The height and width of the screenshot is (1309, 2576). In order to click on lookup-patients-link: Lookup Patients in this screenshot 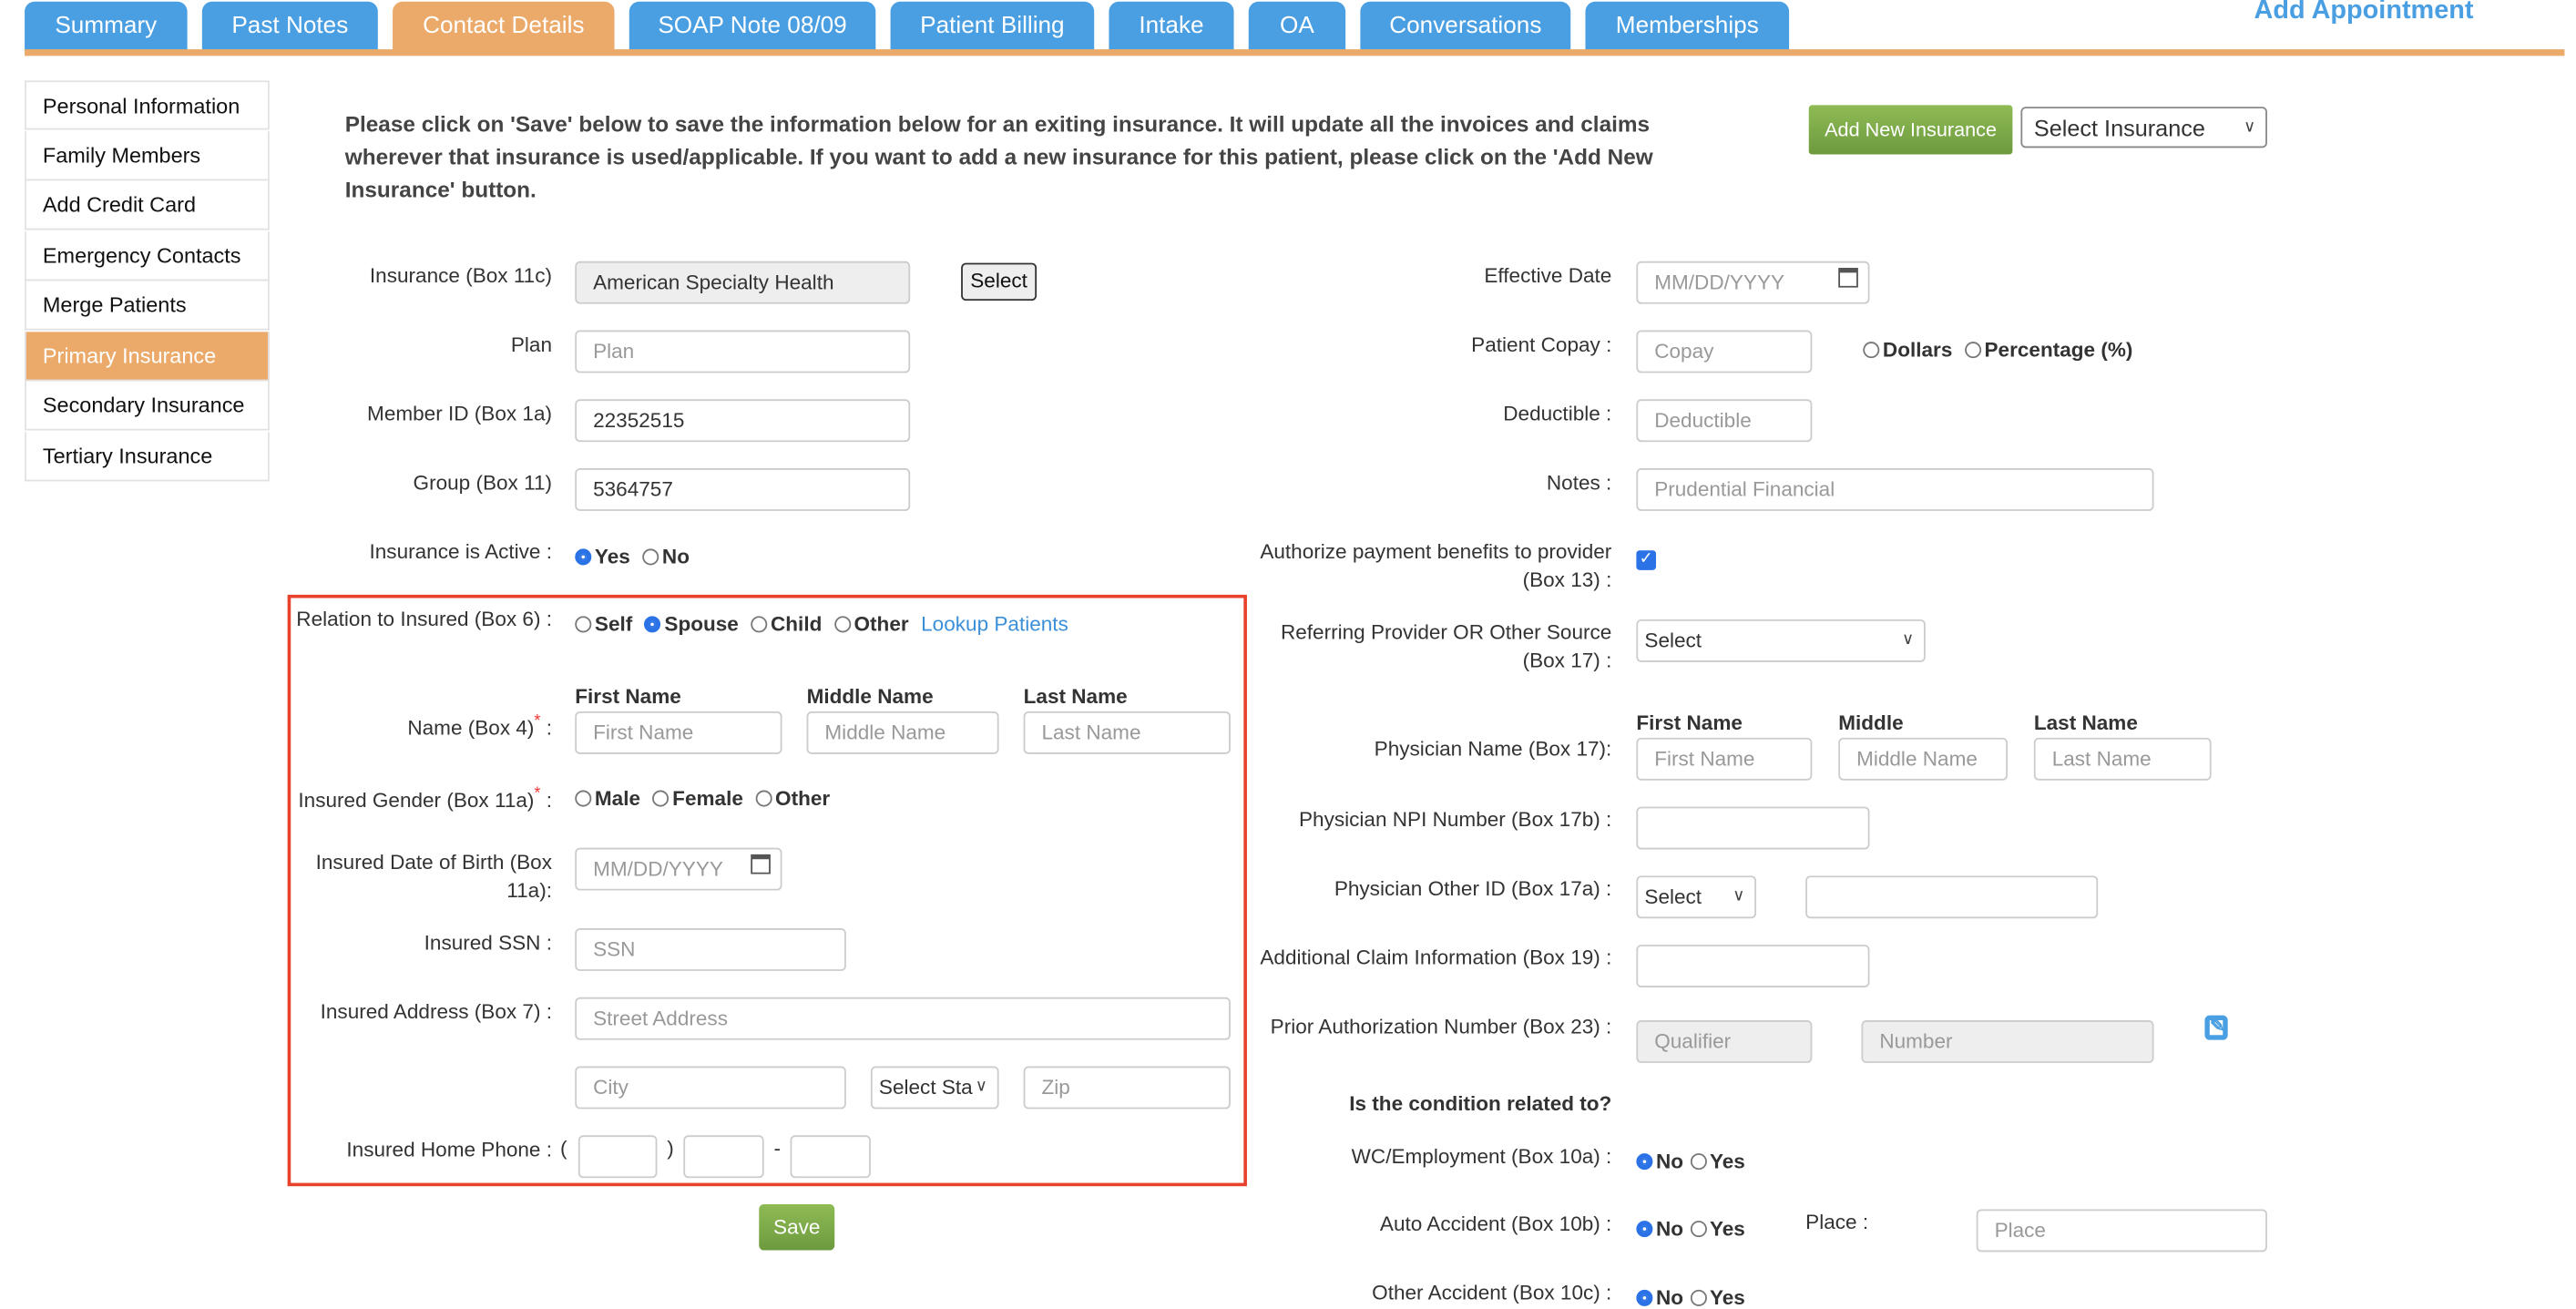, I will do `click(994, 624)`.